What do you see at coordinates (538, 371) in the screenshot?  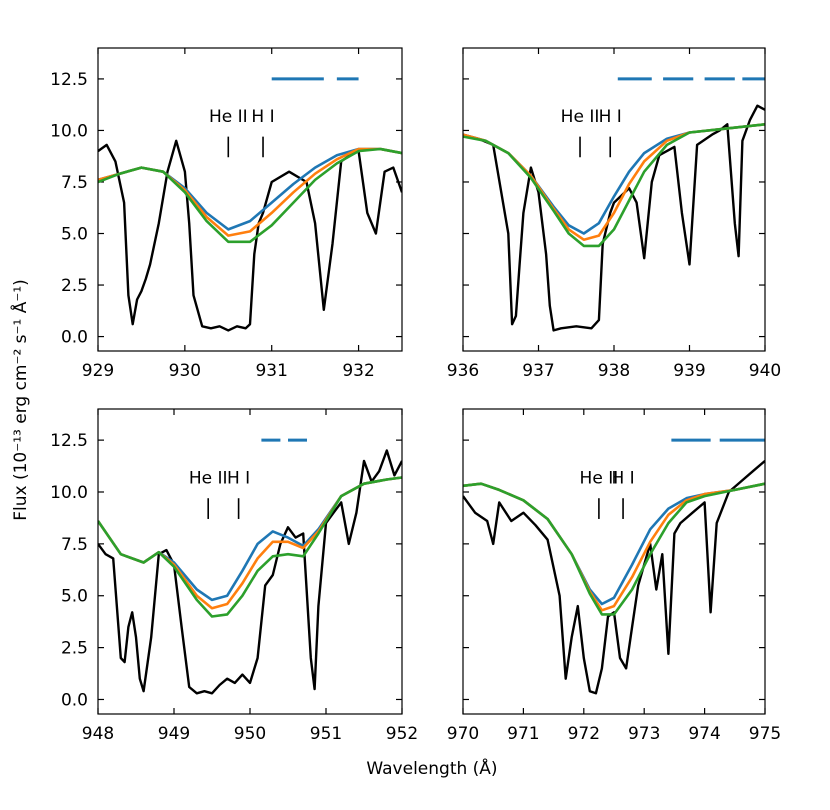 I see `x-tick-label: 937` at bounding box center [538, 371].